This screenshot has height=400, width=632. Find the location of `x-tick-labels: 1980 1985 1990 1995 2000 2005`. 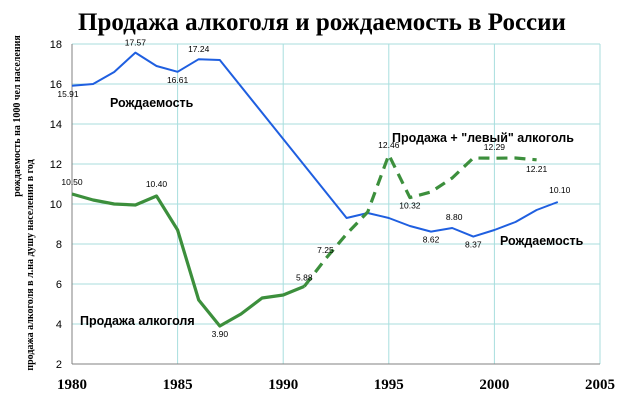

x-tick-labels: 1980 1985 1990 1995 2000 2005 is located at coordinates (336, 385).